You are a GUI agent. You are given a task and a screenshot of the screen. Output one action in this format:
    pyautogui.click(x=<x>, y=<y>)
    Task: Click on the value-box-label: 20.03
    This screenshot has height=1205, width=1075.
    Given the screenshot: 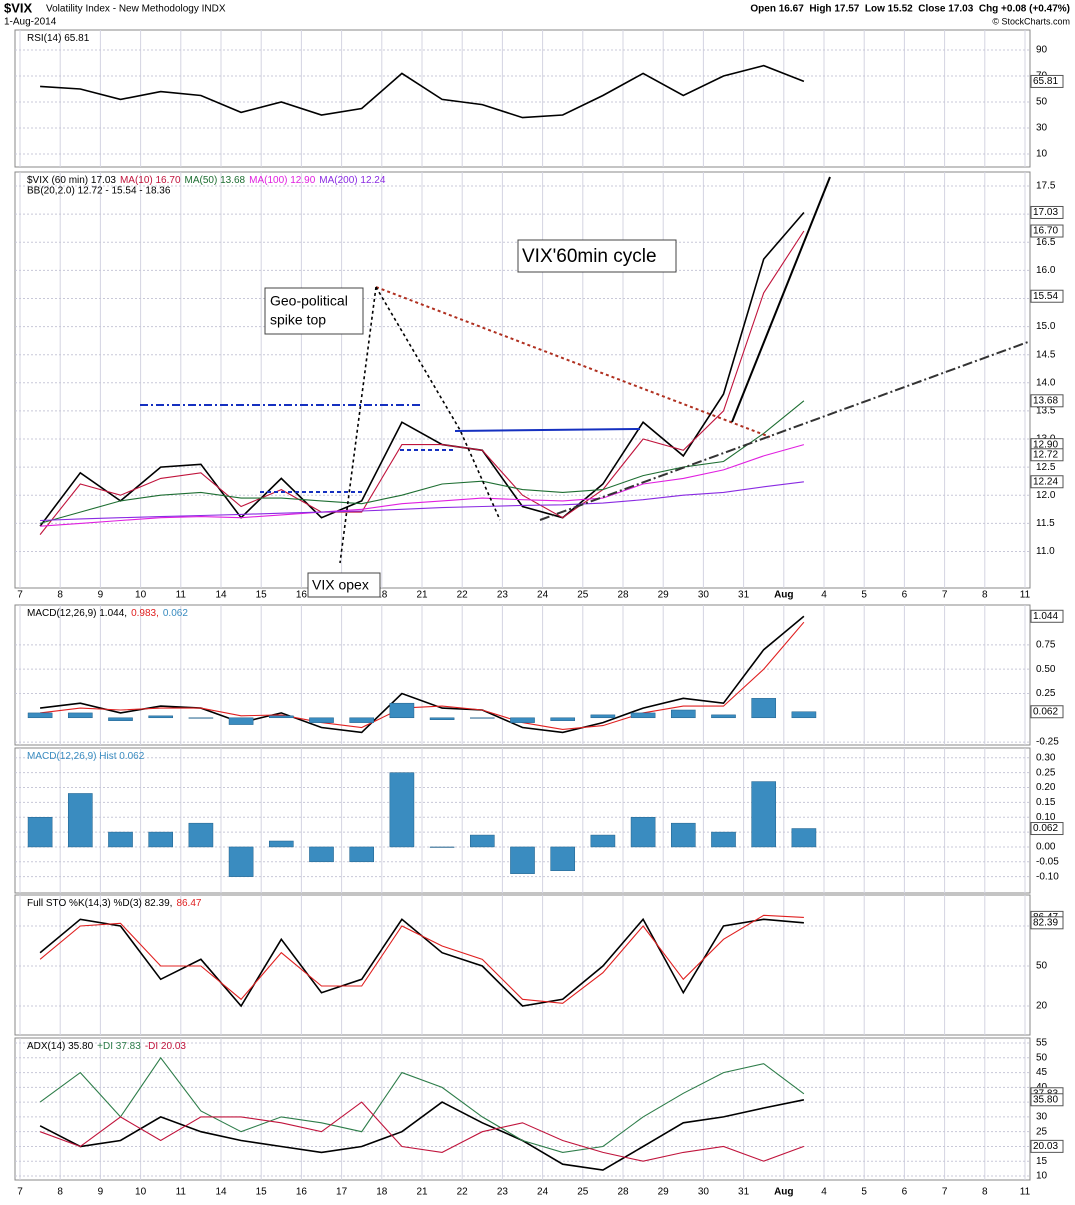 What is the action you would take?
    pyautogui.click(x=1045, y=1146)
    